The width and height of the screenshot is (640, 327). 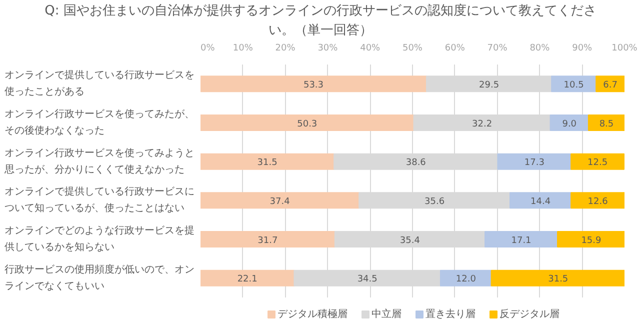 I want to click on data-label: 12.5, so click(x=598, y=163).